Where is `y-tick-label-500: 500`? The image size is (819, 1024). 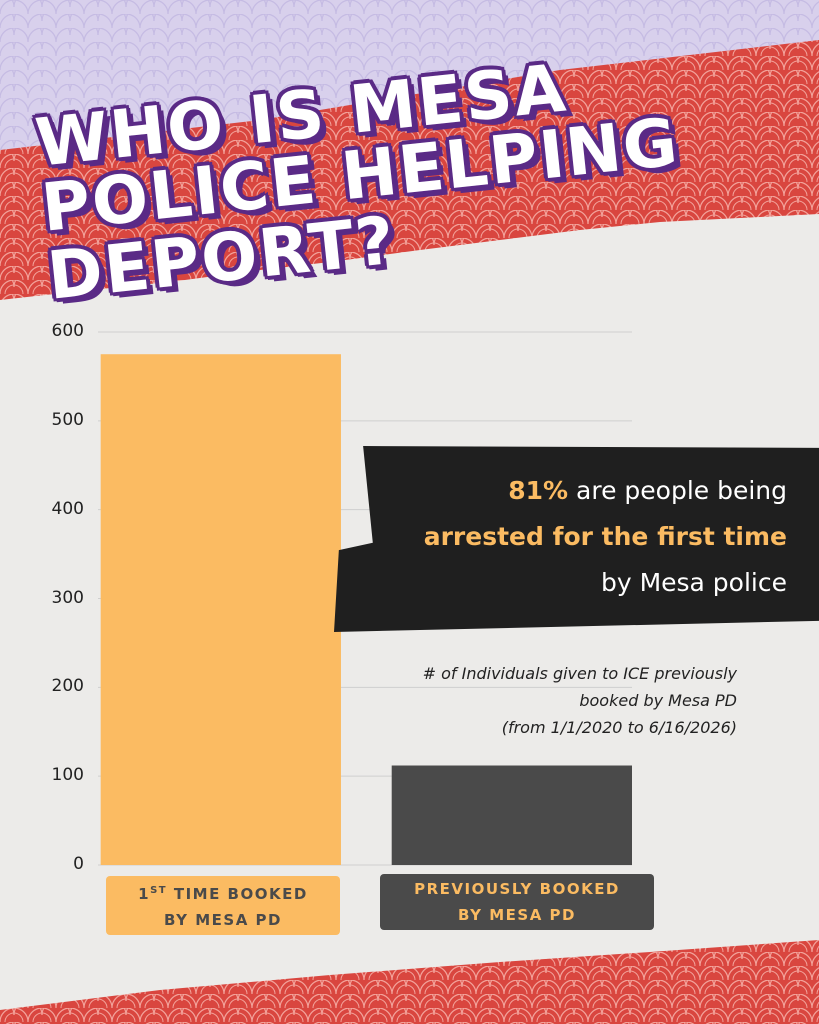
y-tick-label-500: 500 is located at coordinates (67, 419).